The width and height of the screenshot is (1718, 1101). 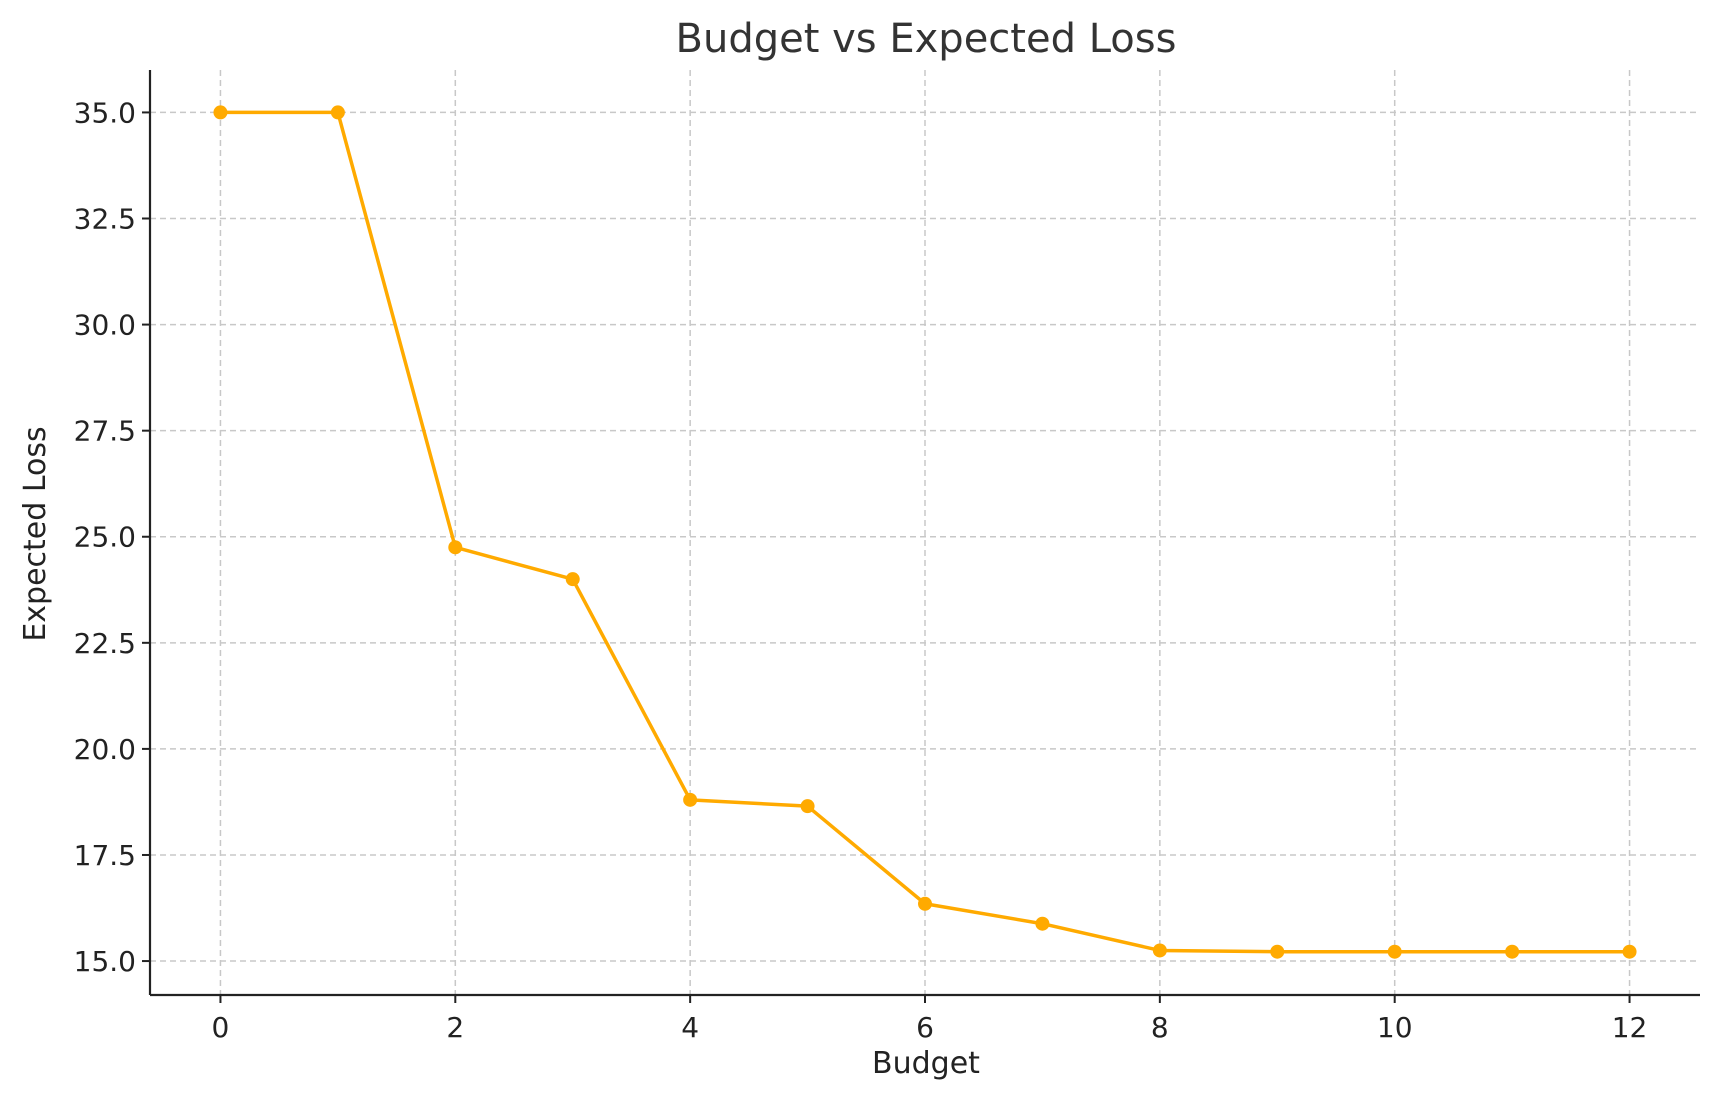 What do you see at coordinates (105, 325) in the screenshot?
I see `y-tick-label: 30.0` at bounding box center [105, 325].